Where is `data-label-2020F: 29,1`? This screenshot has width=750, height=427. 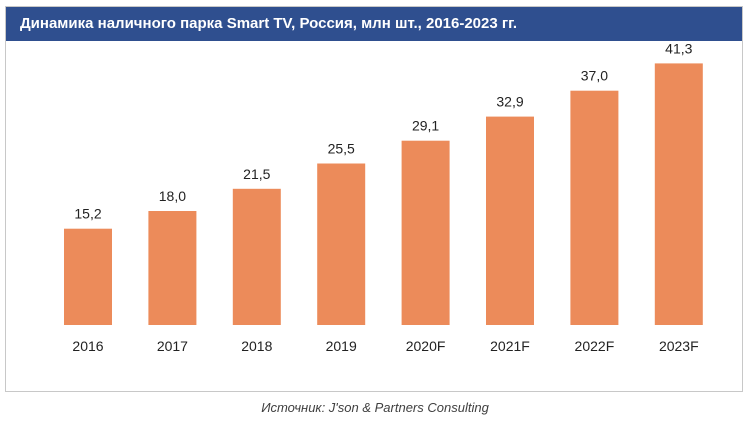 data-label-2020F: 29,1 is located at coordinates (425, 126).